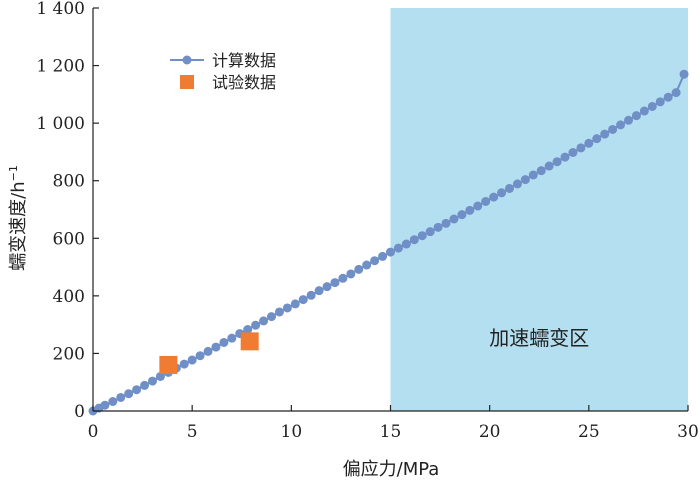  I want to click on y-tick-label: 400, so click(69, 297).